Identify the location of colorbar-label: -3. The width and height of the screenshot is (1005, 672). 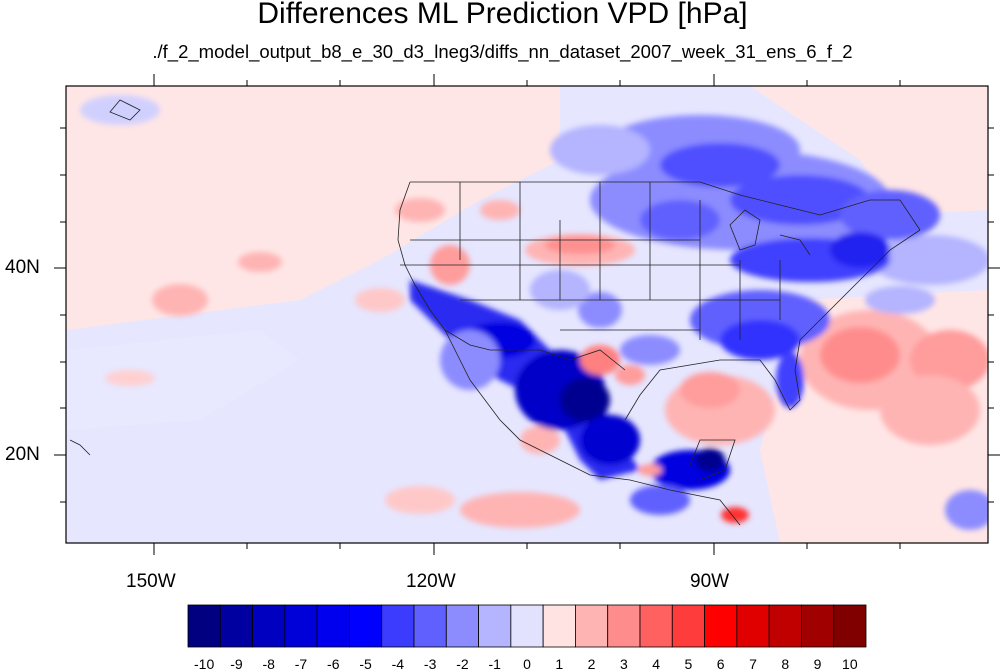
(430, 664).